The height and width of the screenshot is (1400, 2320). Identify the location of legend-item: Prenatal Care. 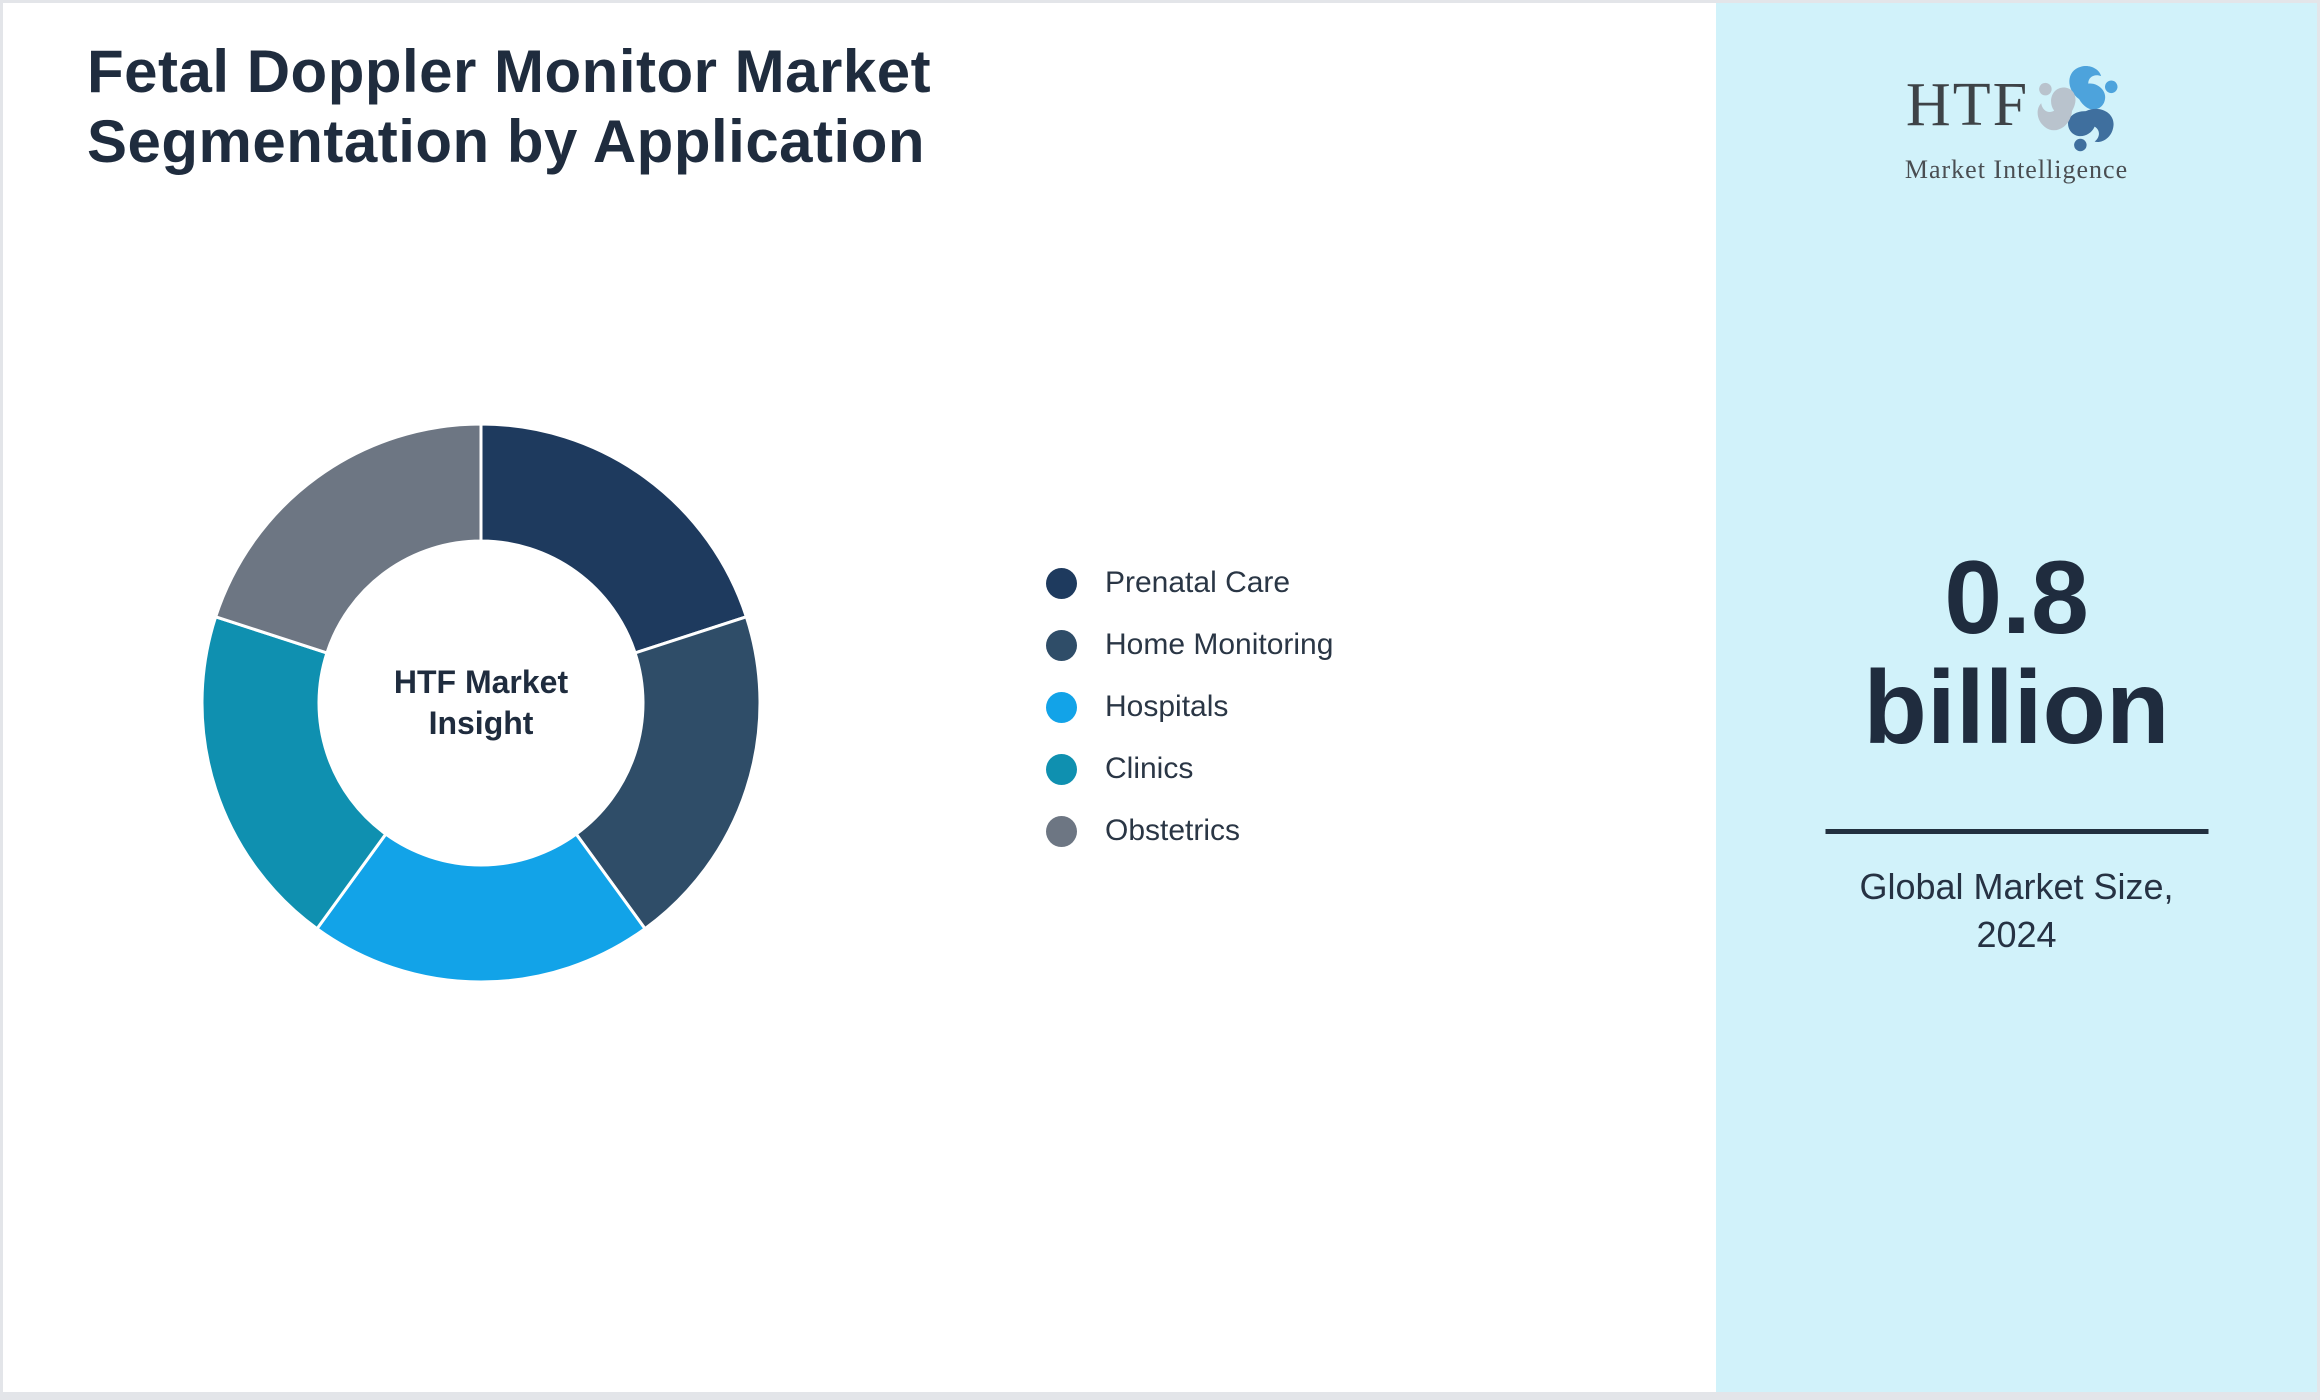
(1189, 583).